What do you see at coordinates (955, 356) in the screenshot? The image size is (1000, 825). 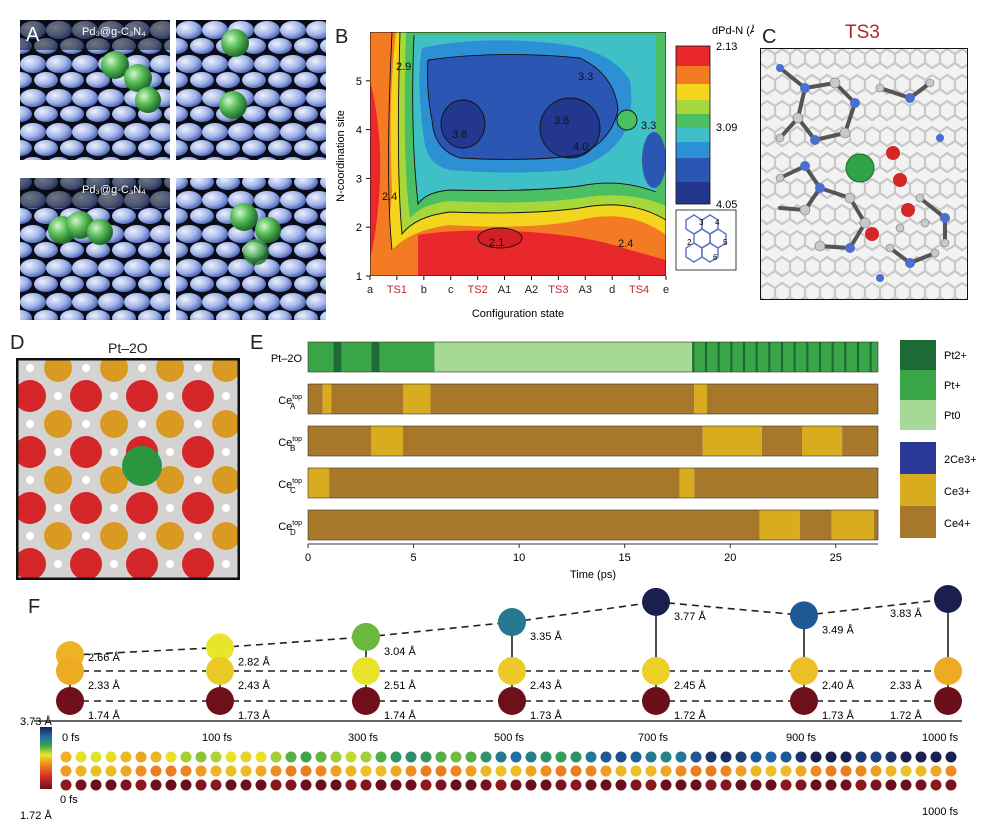 I see `legend-pt2: Pt2+` at bounding box center [955, 356].